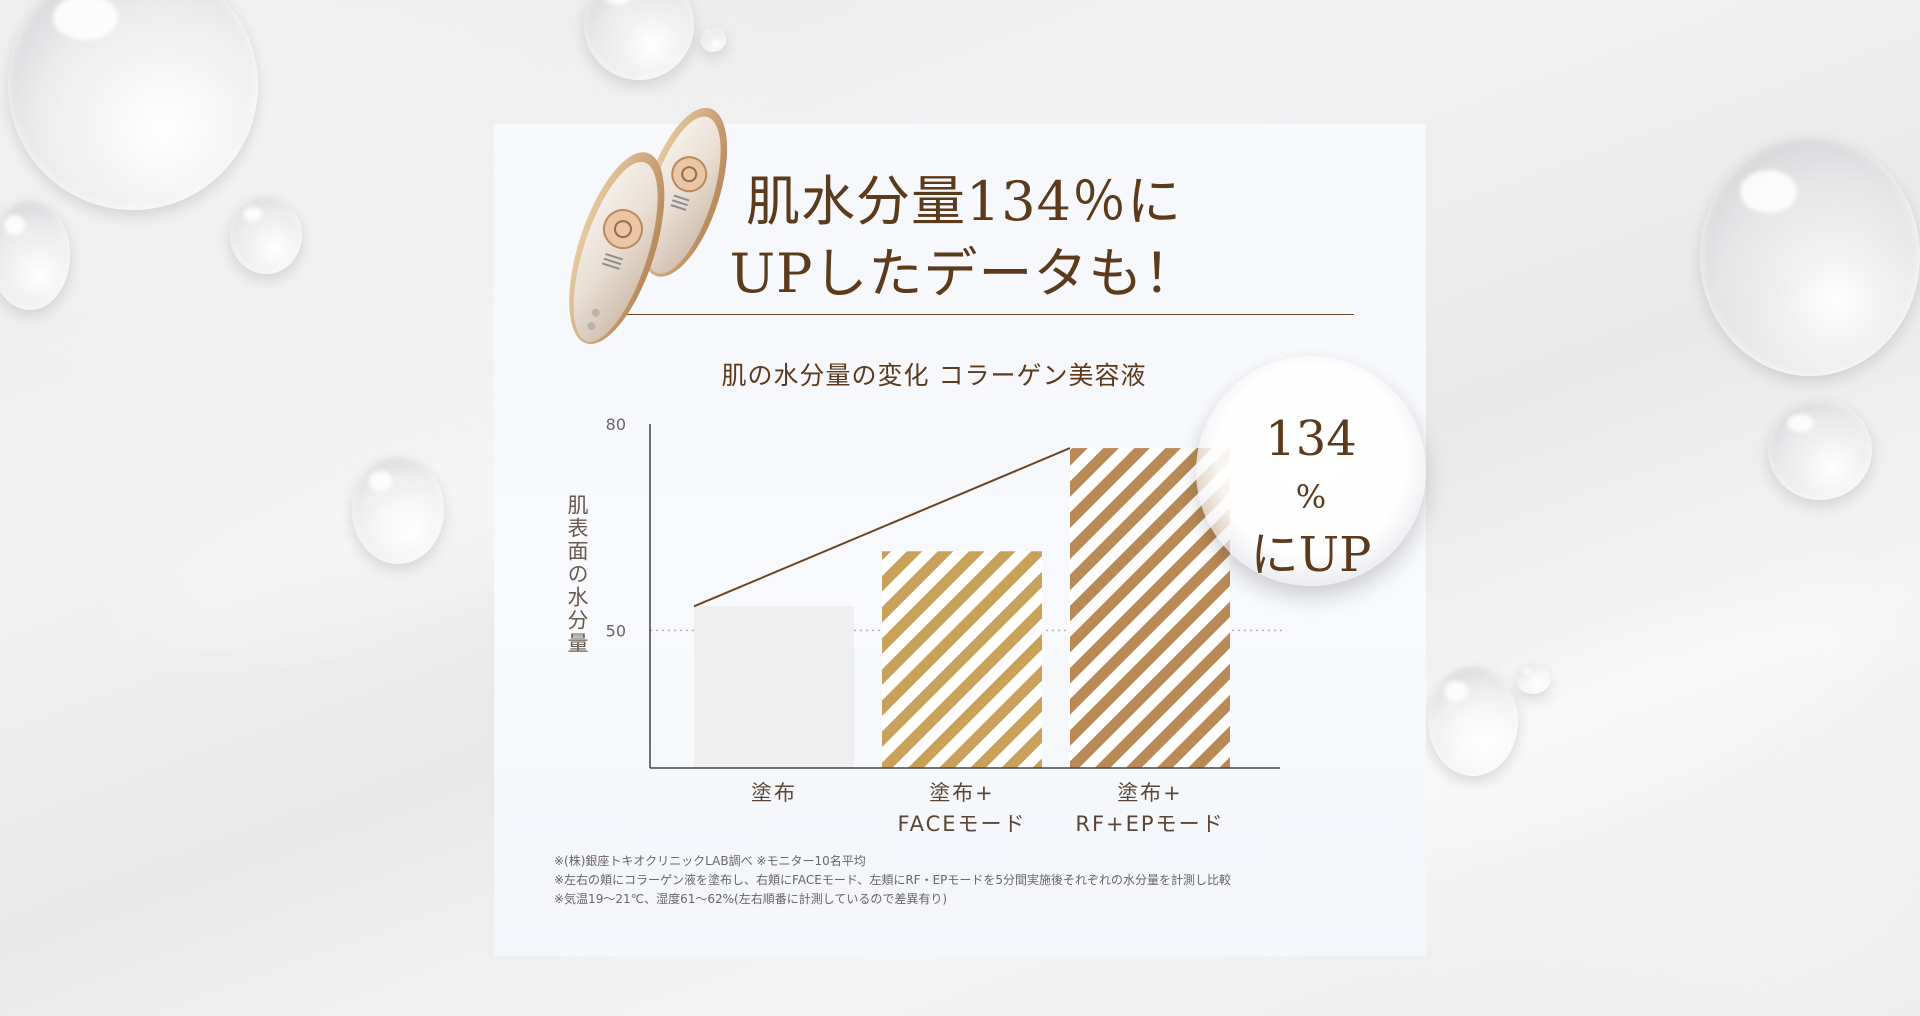 This screenshot has height=1016, width=1920. What do you see at coordinates (964, 201) in the screenshot?
I see `headline-line-1: 肌水分量134％に` at bounding box center [964, 201].